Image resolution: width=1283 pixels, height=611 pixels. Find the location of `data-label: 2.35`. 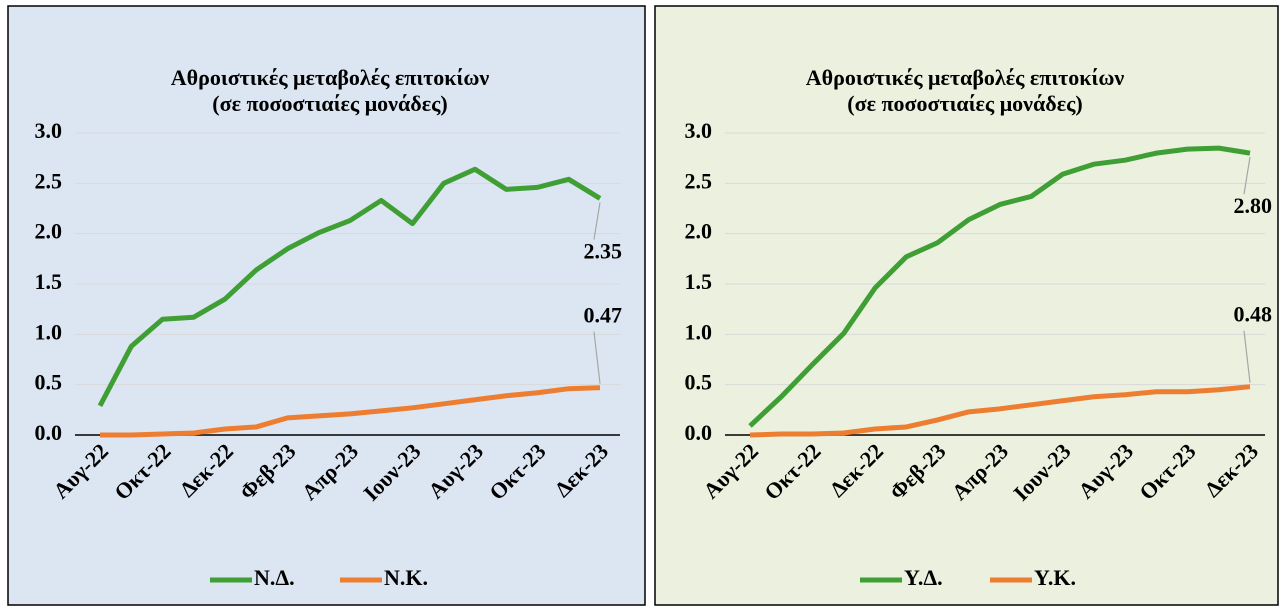

data-label: 2.35 is located at coordinates (603, 250).